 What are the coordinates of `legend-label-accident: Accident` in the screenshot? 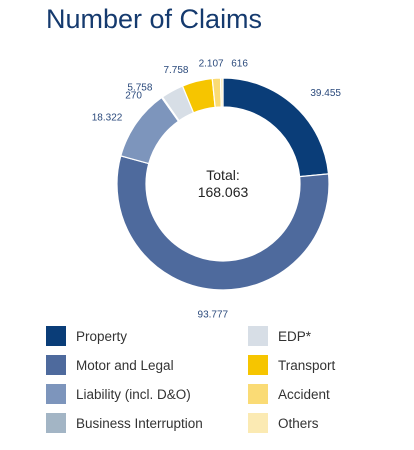 It's located at (304, 394).